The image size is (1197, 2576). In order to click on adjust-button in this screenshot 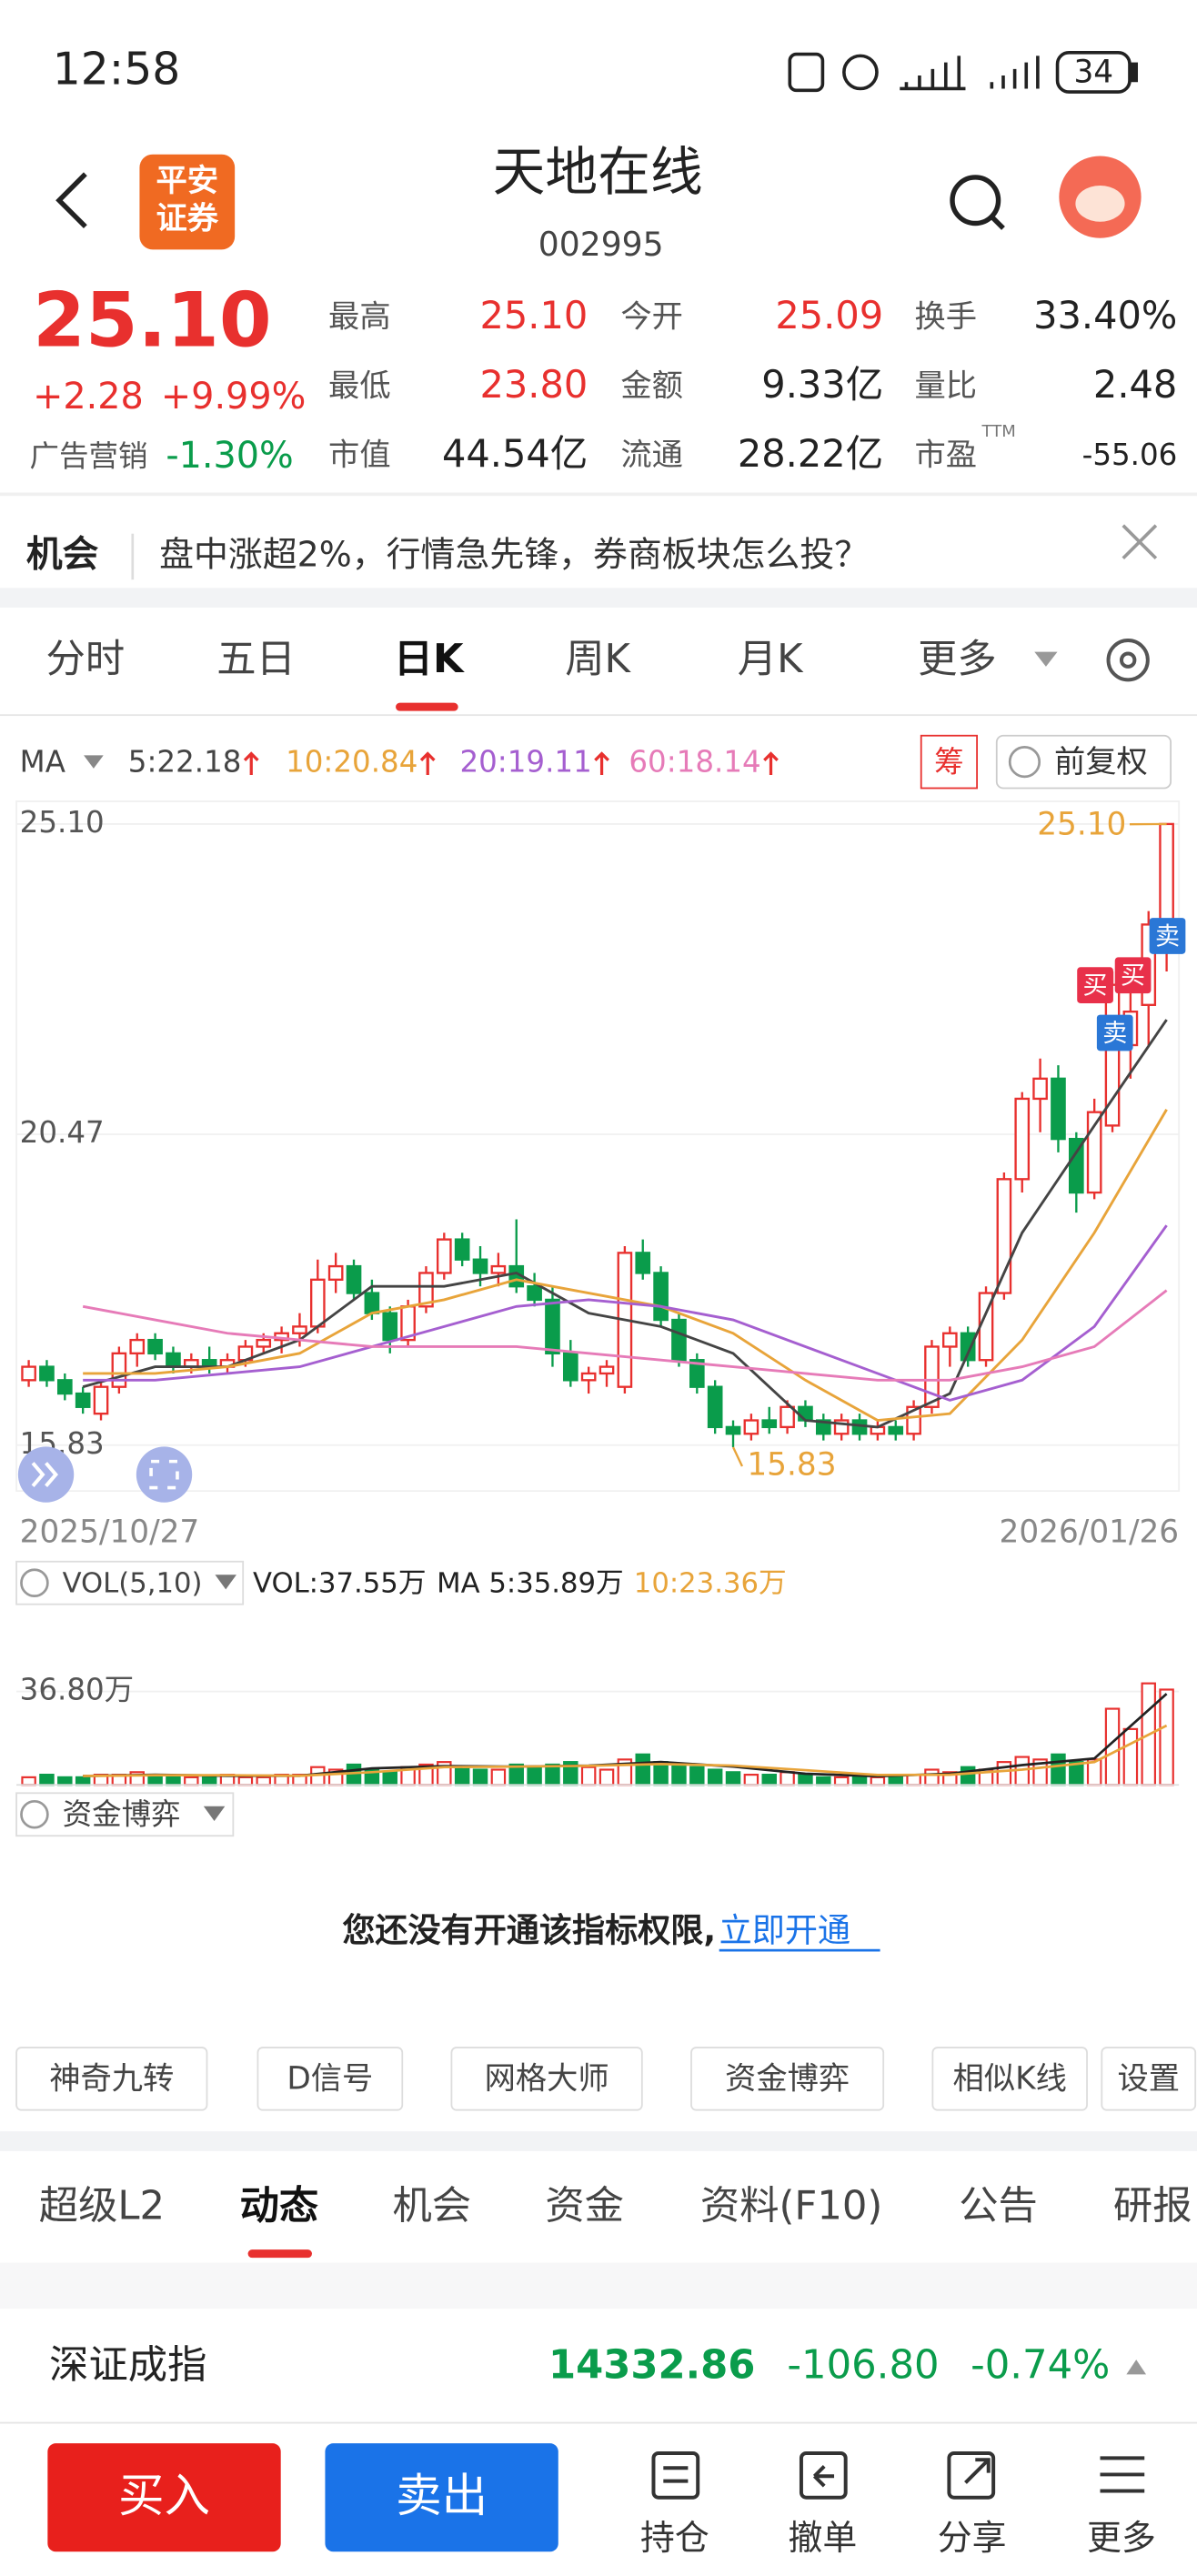, I will do `click(1083, 762)`.